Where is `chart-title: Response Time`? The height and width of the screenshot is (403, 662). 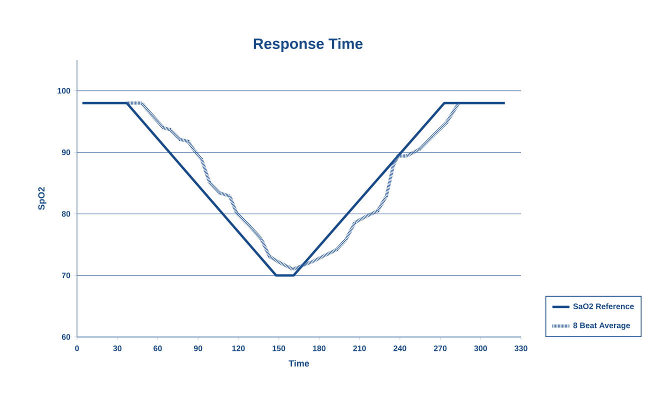 chart-title: Response Time is located at coordinates (308, 45).